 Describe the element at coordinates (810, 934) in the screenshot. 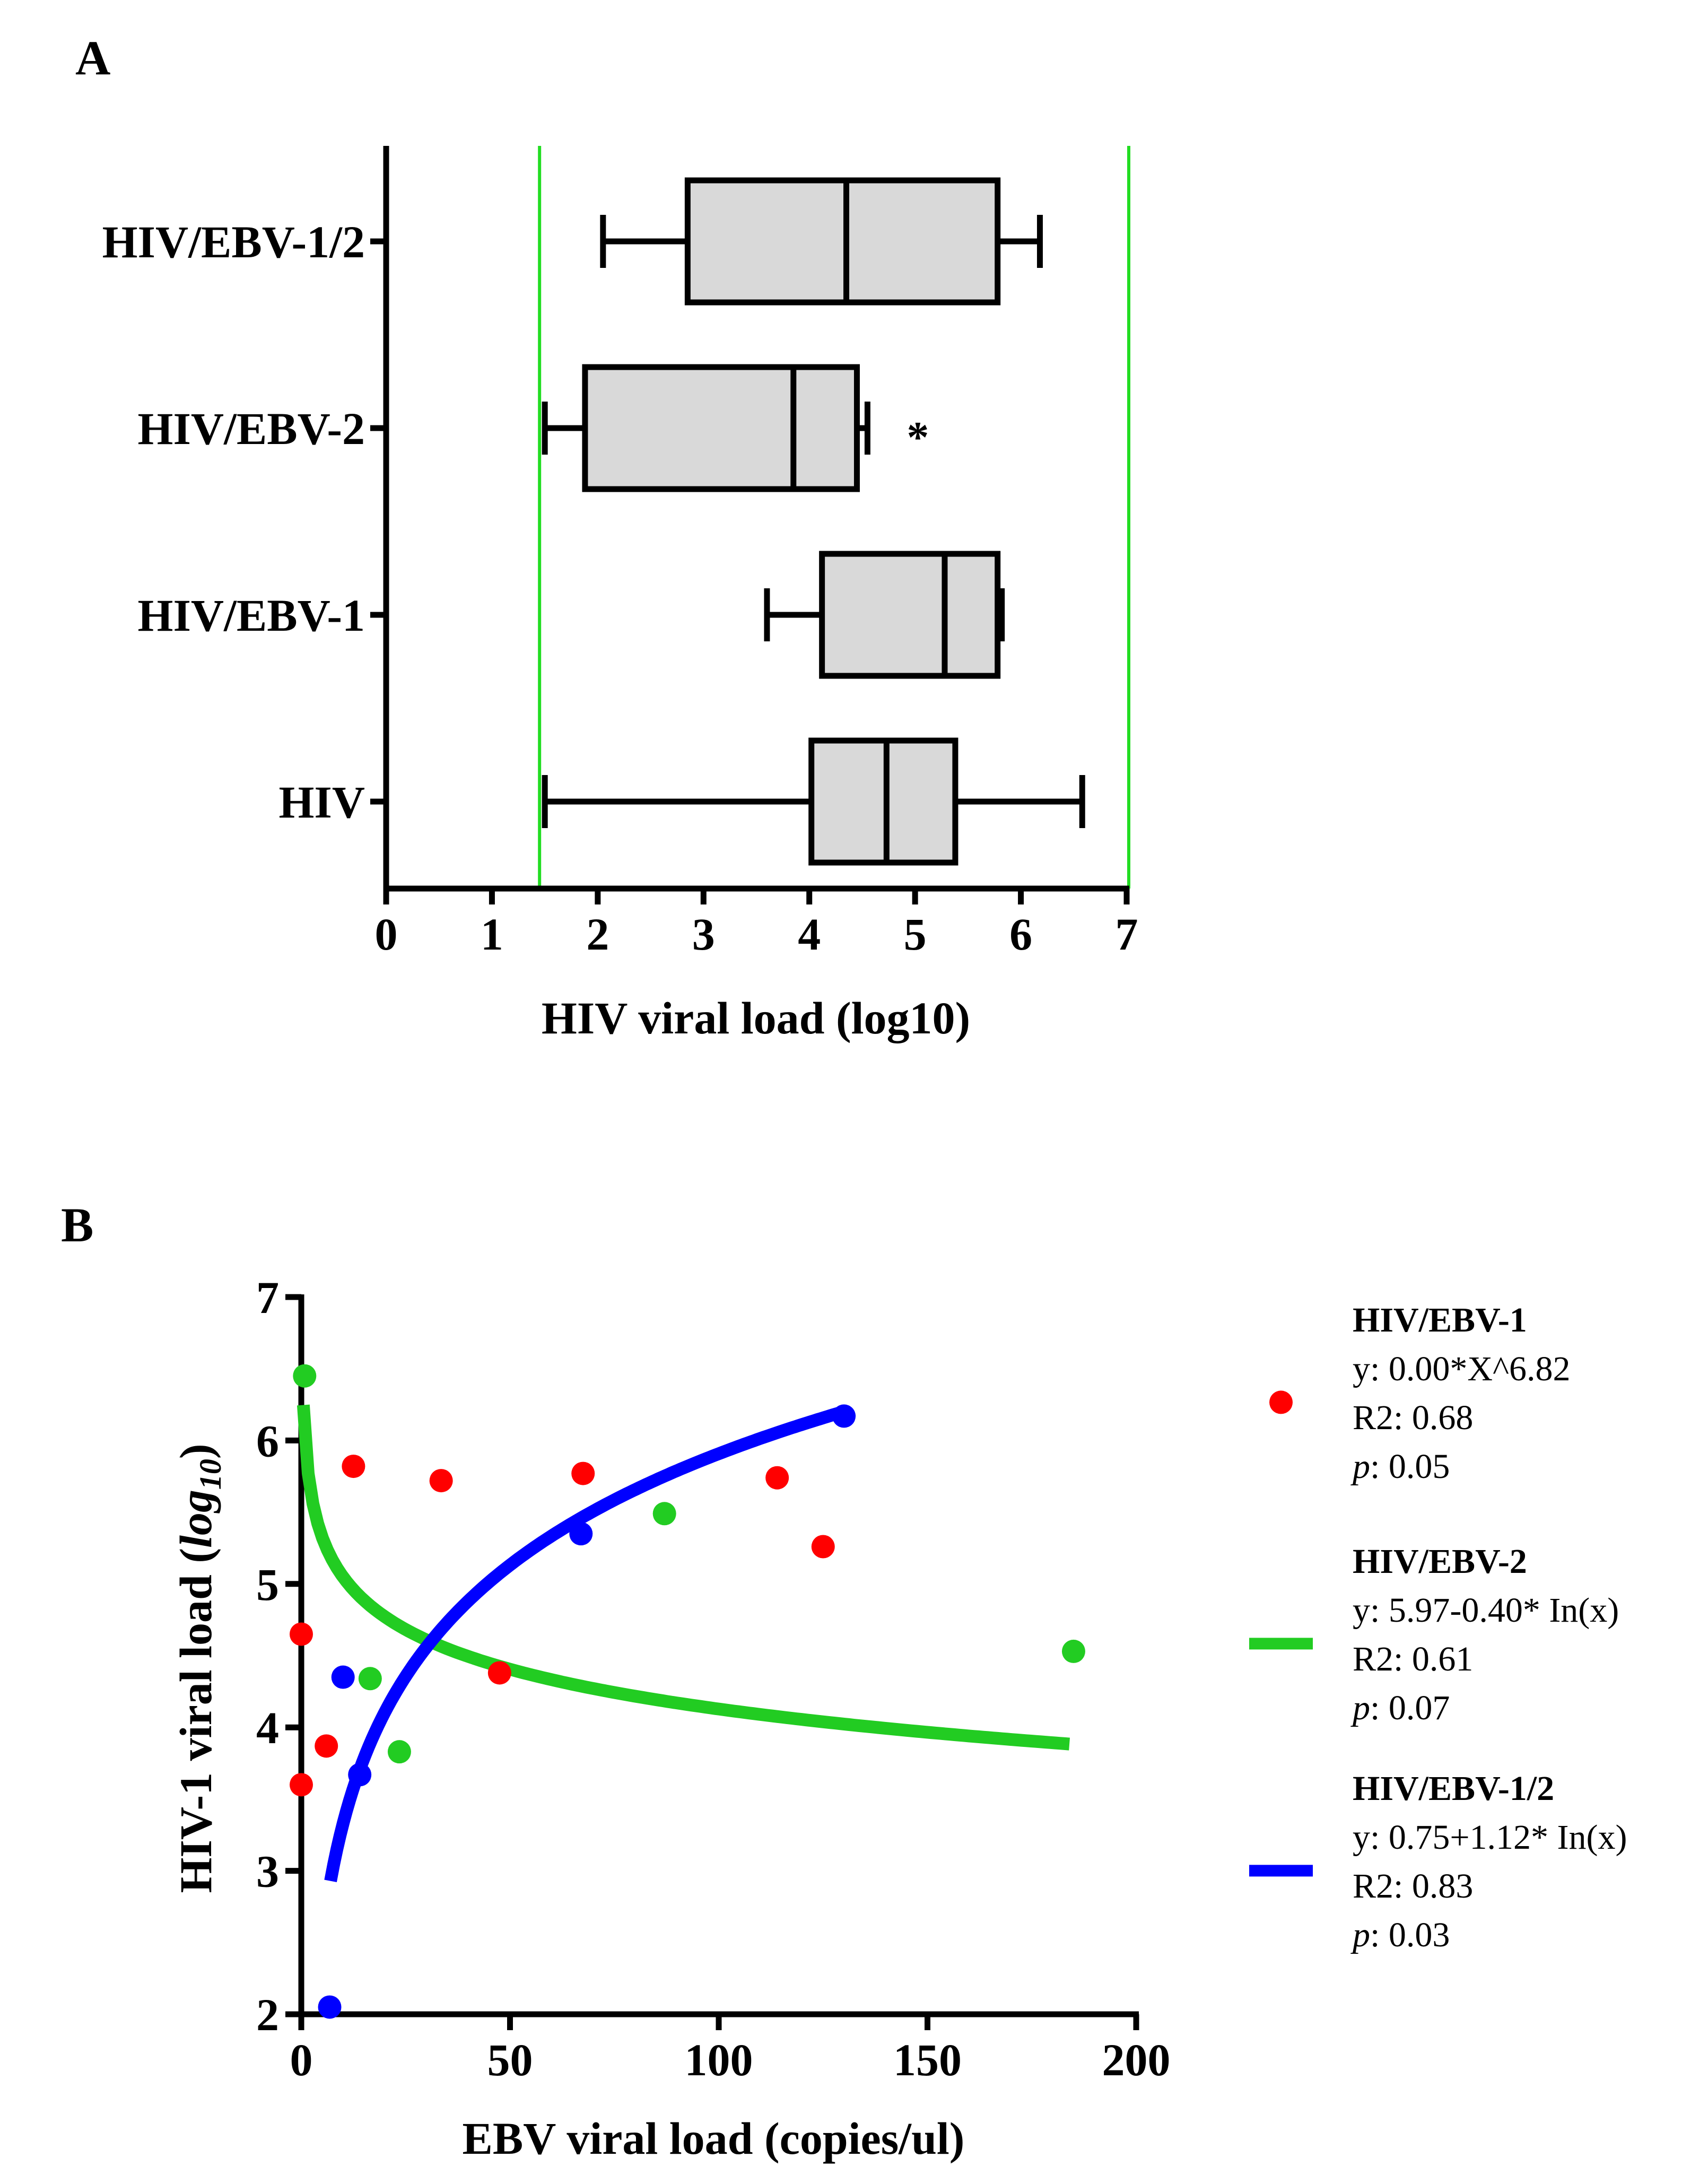

I see `x-tick-label: 4` at that location.